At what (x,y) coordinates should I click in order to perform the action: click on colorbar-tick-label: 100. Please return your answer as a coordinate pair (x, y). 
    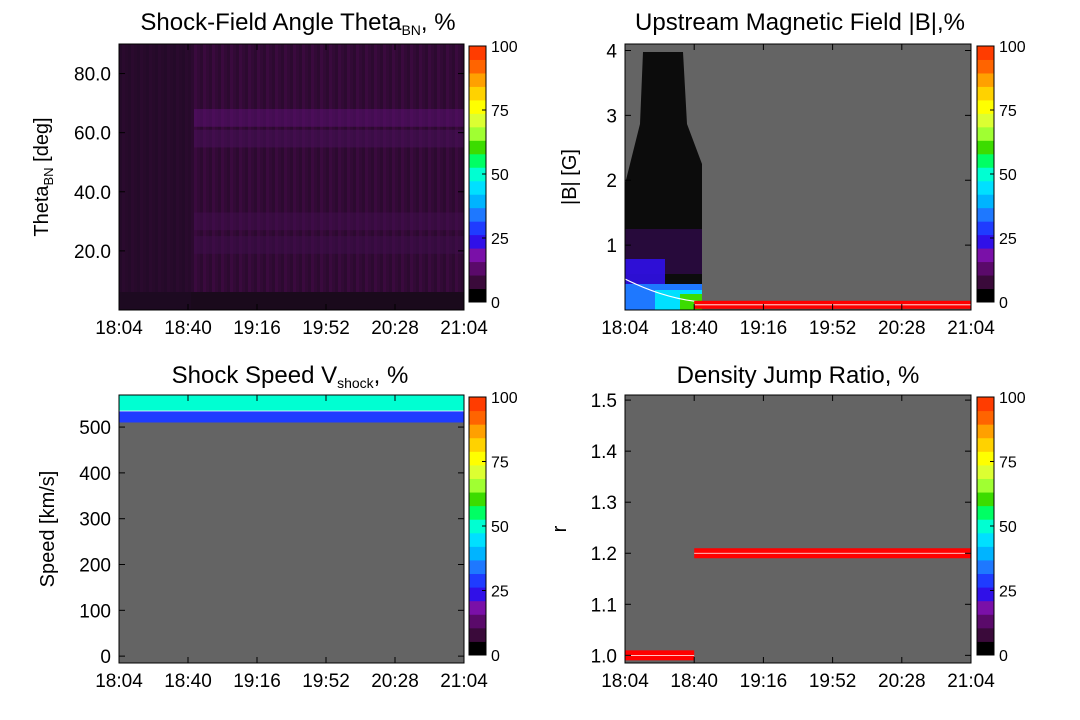
    Looking at the image, I should click on (1012, 47).